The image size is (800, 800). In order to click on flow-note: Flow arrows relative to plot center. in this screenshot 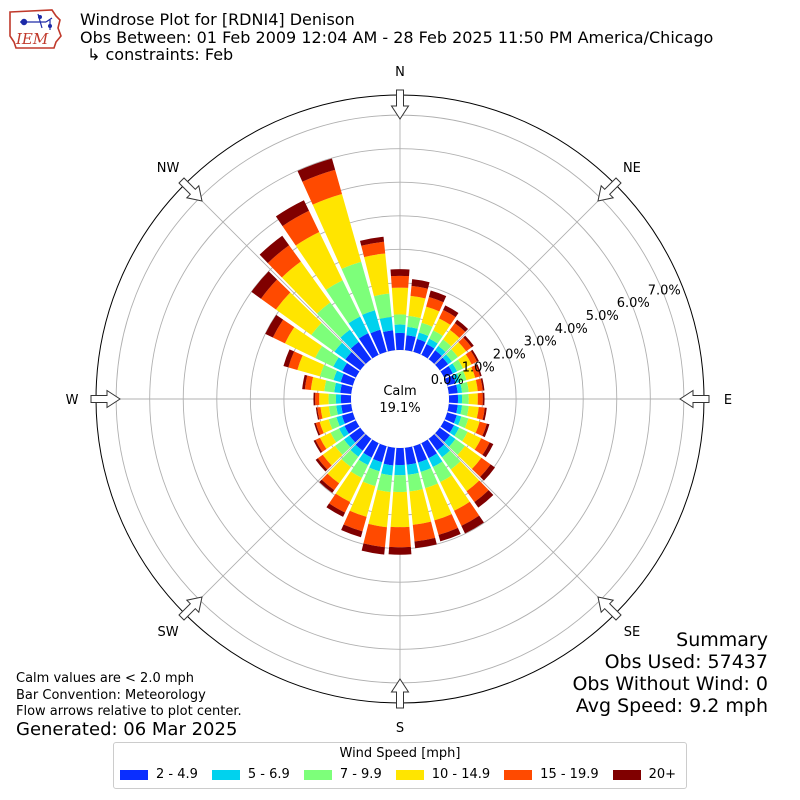, I will do `click(129, 711)`.